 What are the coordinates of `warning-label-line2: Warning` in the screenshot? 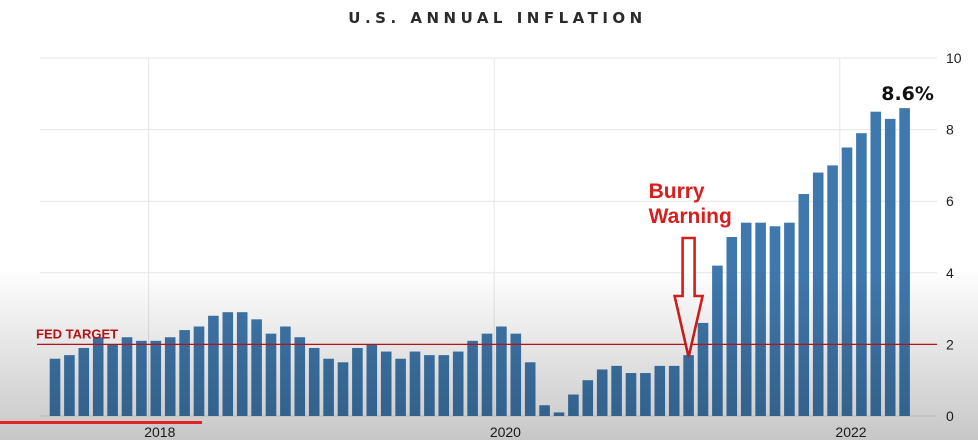 It's located at (690, 216).